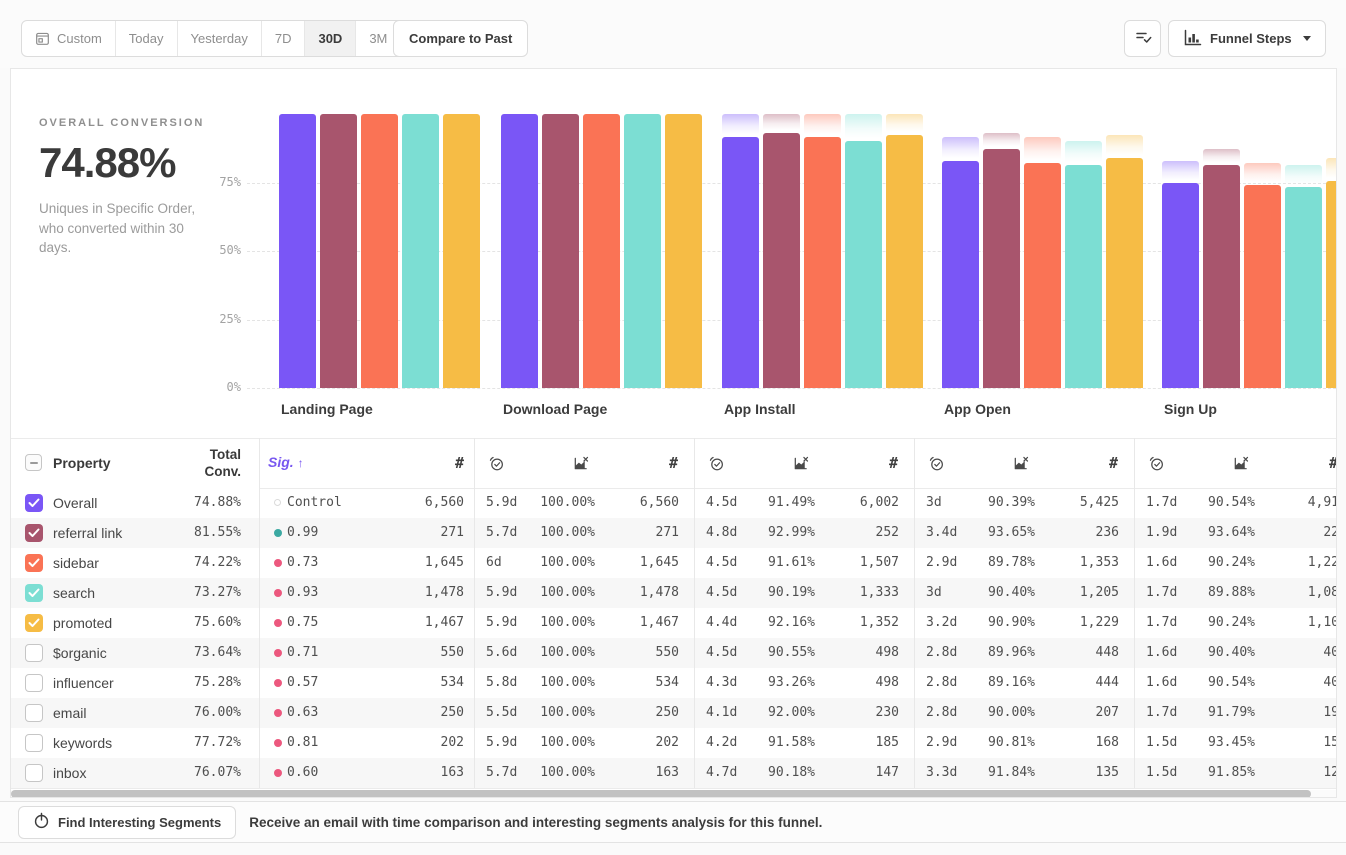  I want to click on date-range-yesterday: Yesterday, so click(218, 38).